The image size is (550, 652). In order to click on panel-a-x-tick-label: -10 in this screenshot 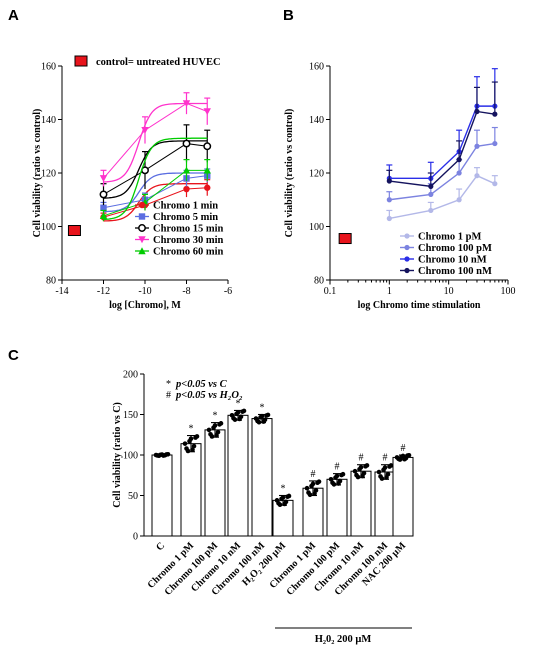, I will do `click(144, 291)`.